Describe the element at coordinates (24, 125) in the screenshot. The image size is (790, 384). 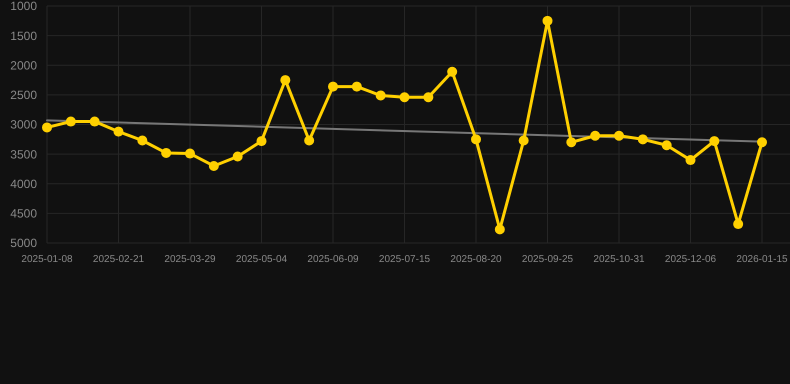
I see `y-tick-label: 3000` at that location.